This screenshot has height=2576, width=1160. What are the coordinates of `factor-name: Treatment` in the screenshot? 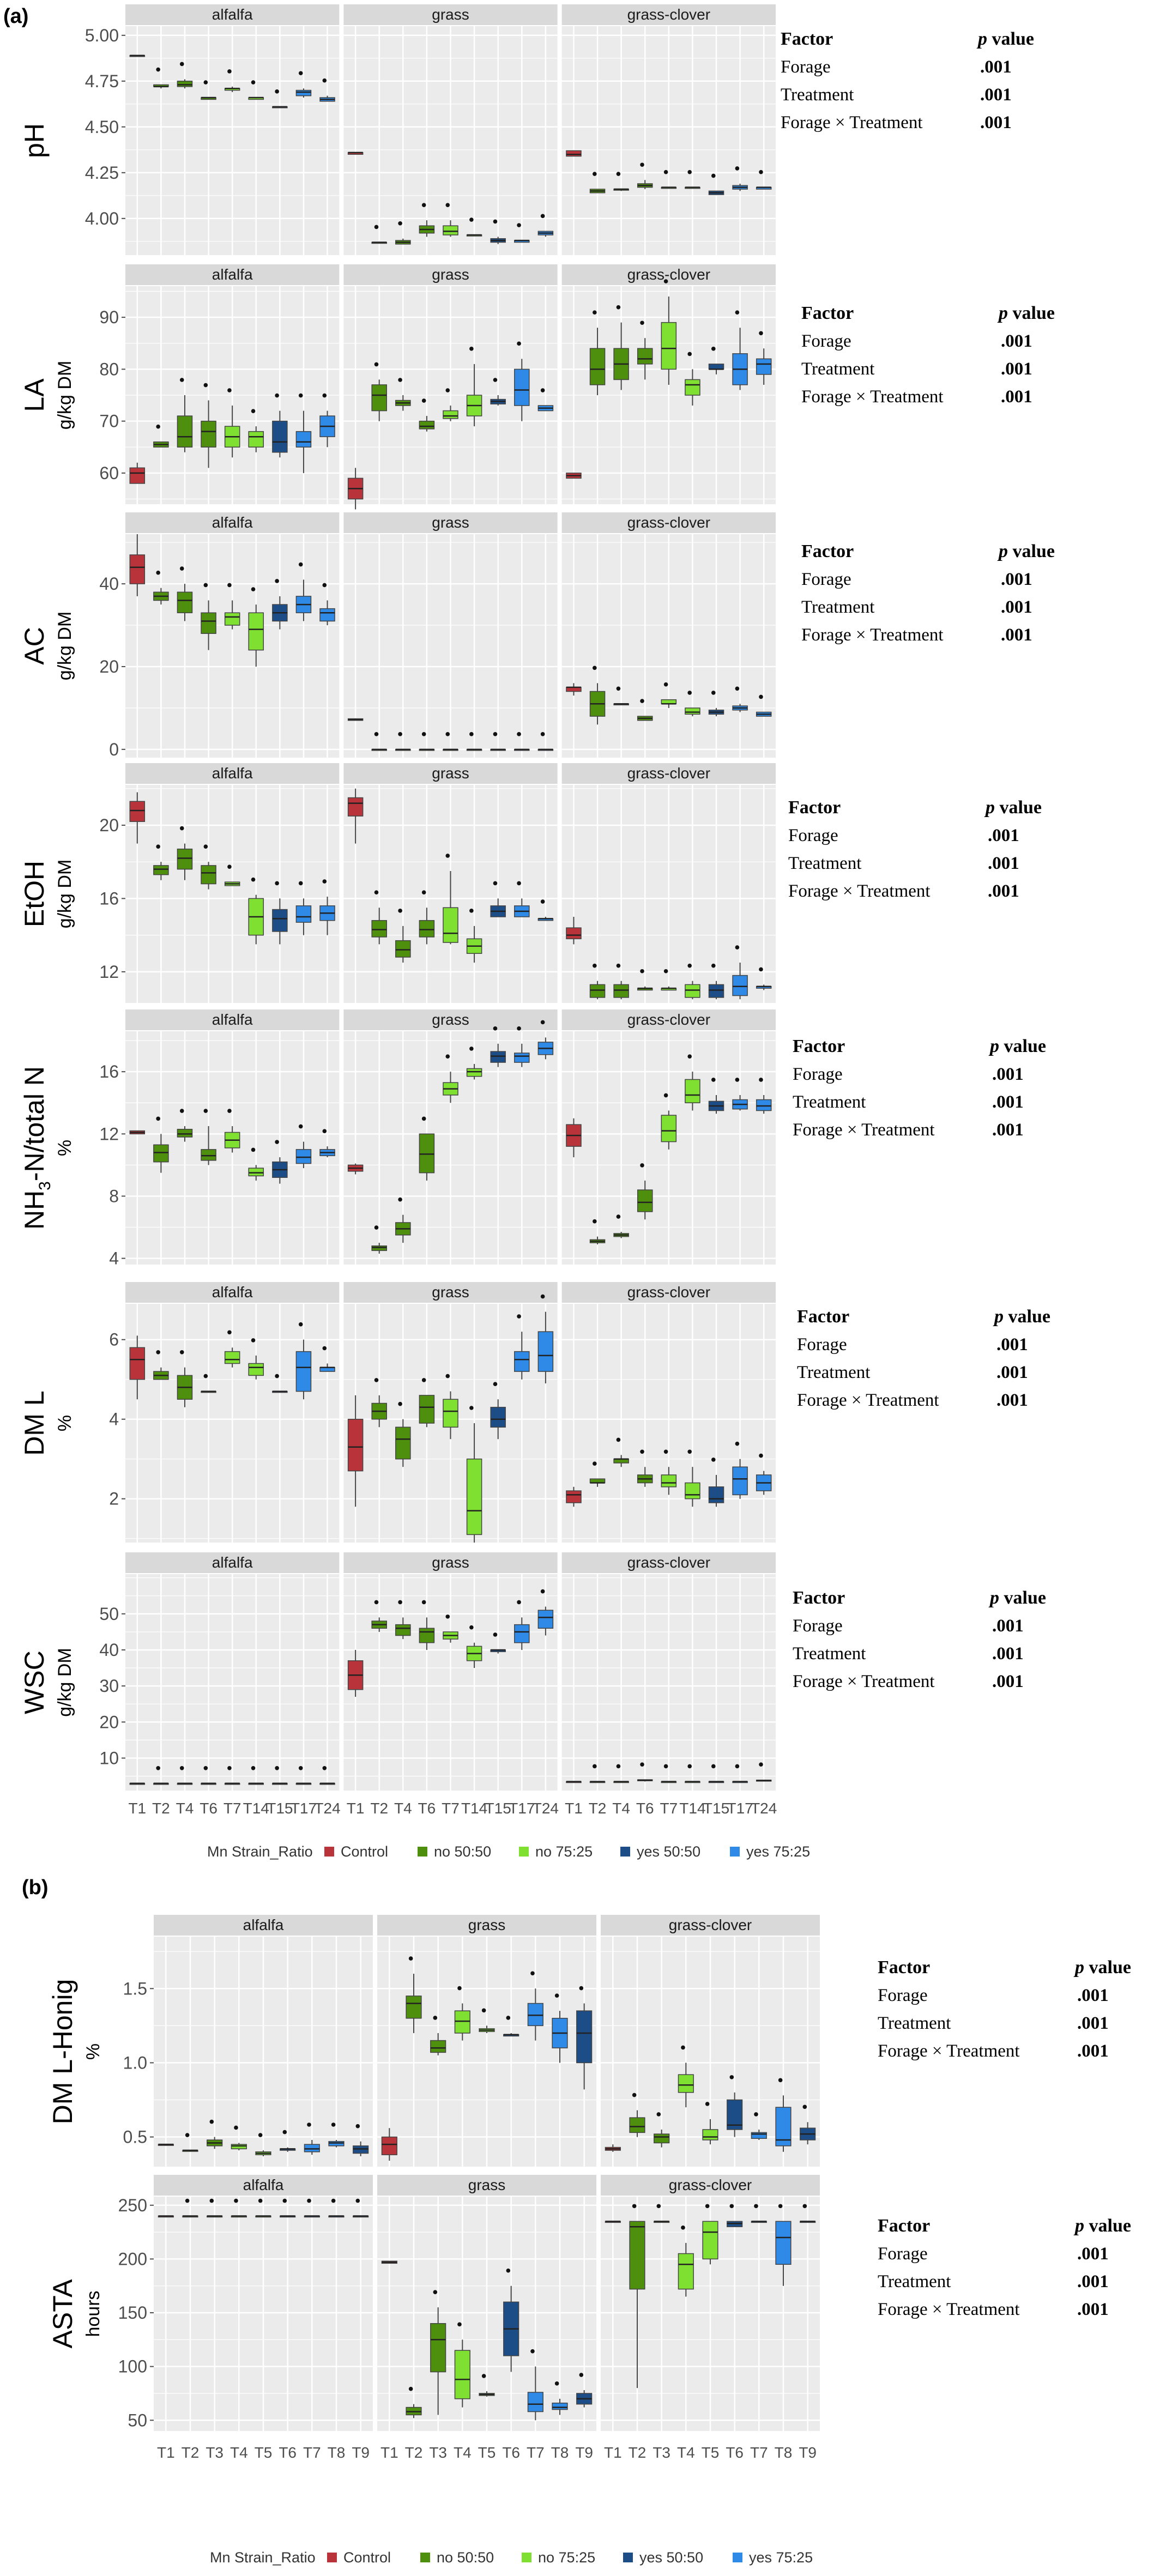 It's located at (837, 607).